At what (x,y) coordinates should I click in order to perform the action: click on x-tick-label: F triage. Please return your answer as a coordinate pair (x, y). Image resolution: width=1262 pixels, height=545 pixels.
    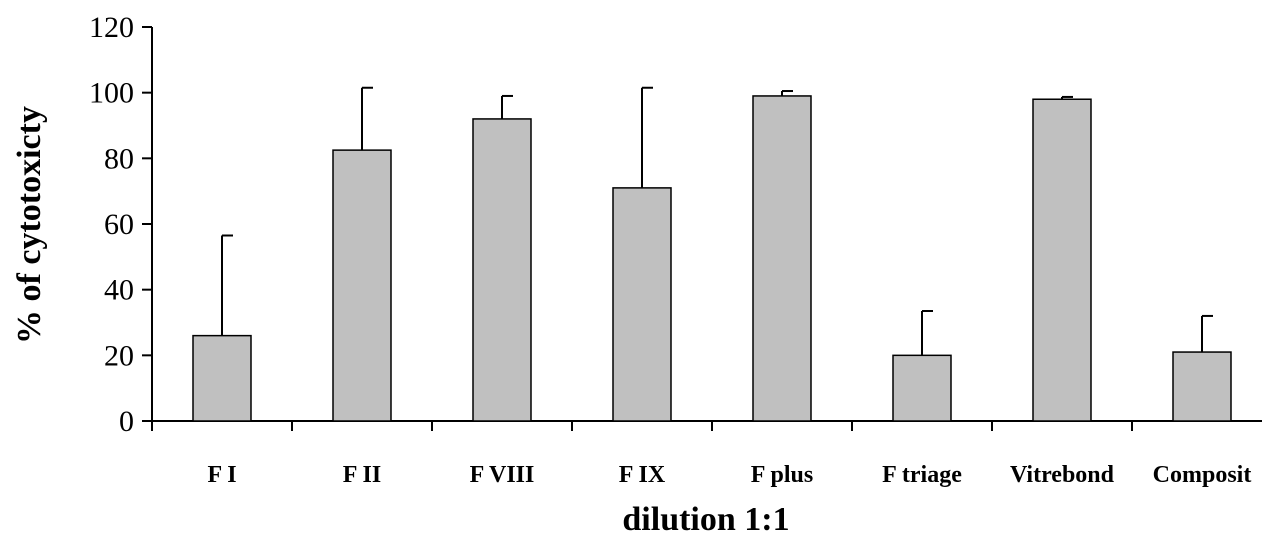
    Looking at the image, I should click on (922, 475).